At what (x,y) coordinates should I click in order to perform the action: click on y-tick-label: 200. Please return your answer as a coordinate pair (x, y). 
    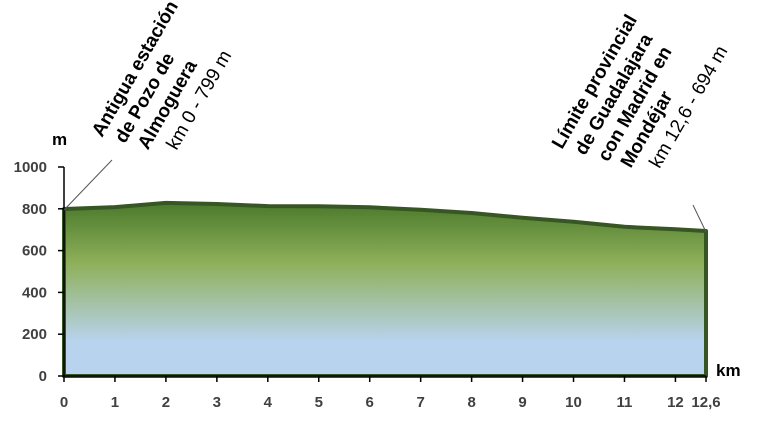
    Looking at the image, I should click on (34, 334).